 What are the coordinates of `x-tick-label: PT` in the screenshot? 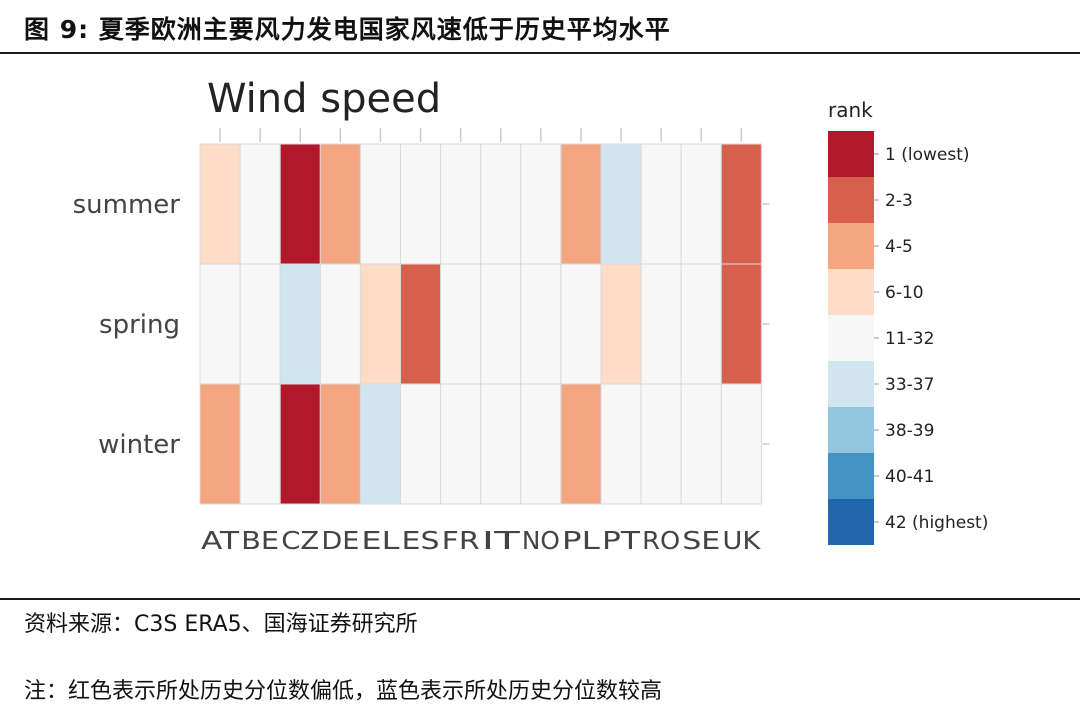 It's located at (621, 540).